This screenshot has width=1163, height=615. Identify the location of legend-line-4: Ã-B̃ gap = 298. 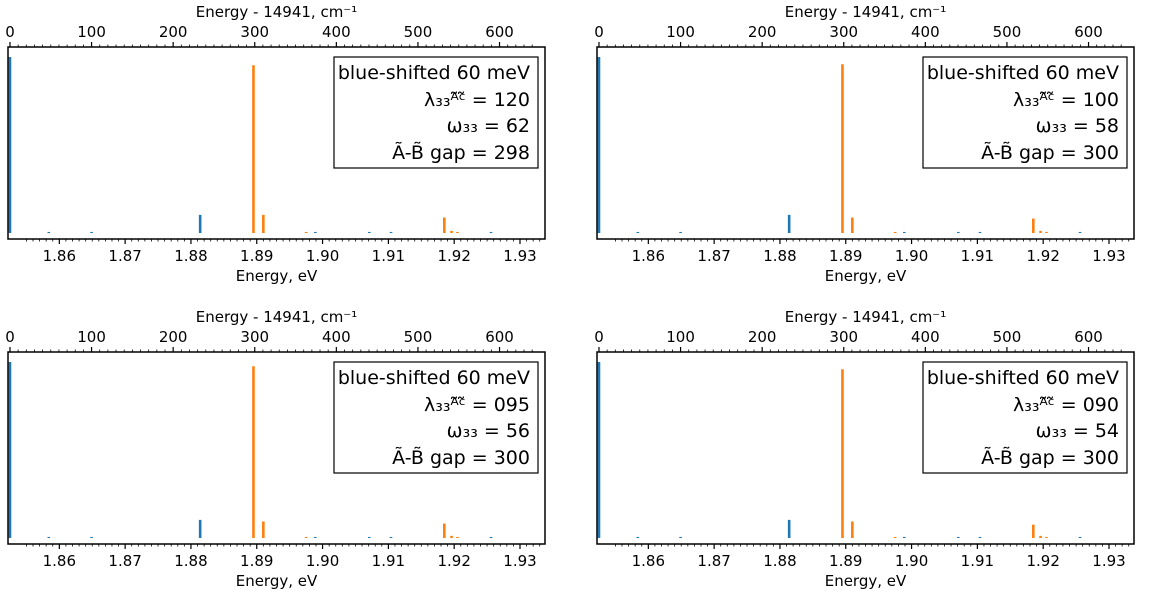
(461, 152).